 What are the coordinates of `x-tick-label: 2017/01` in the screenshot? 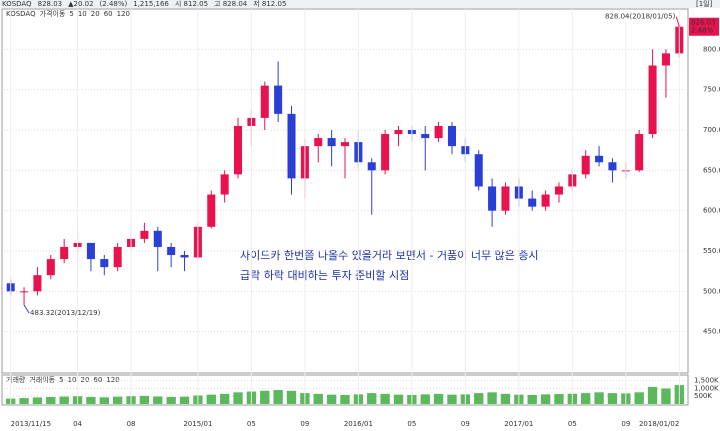 It's located at (518, 424).